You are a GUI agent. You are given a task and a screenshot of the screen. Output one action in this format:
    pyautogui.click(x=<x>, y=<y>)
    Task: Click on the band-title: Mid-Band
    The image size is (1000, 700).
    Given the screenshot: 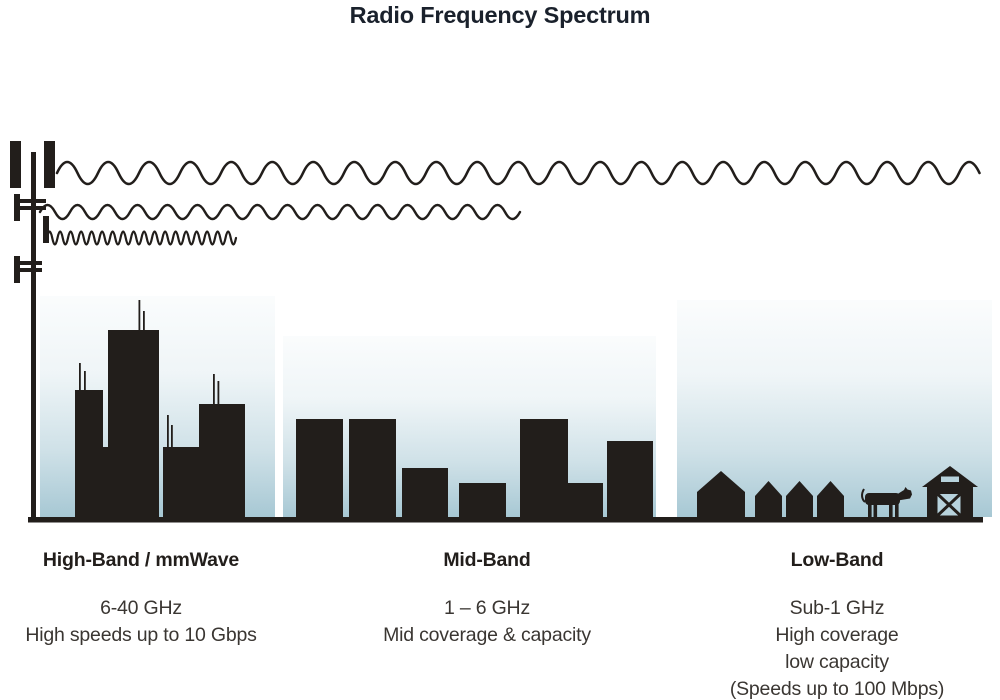 What is the action you would take?
    pyautogui.click(x=487, y=560)
    